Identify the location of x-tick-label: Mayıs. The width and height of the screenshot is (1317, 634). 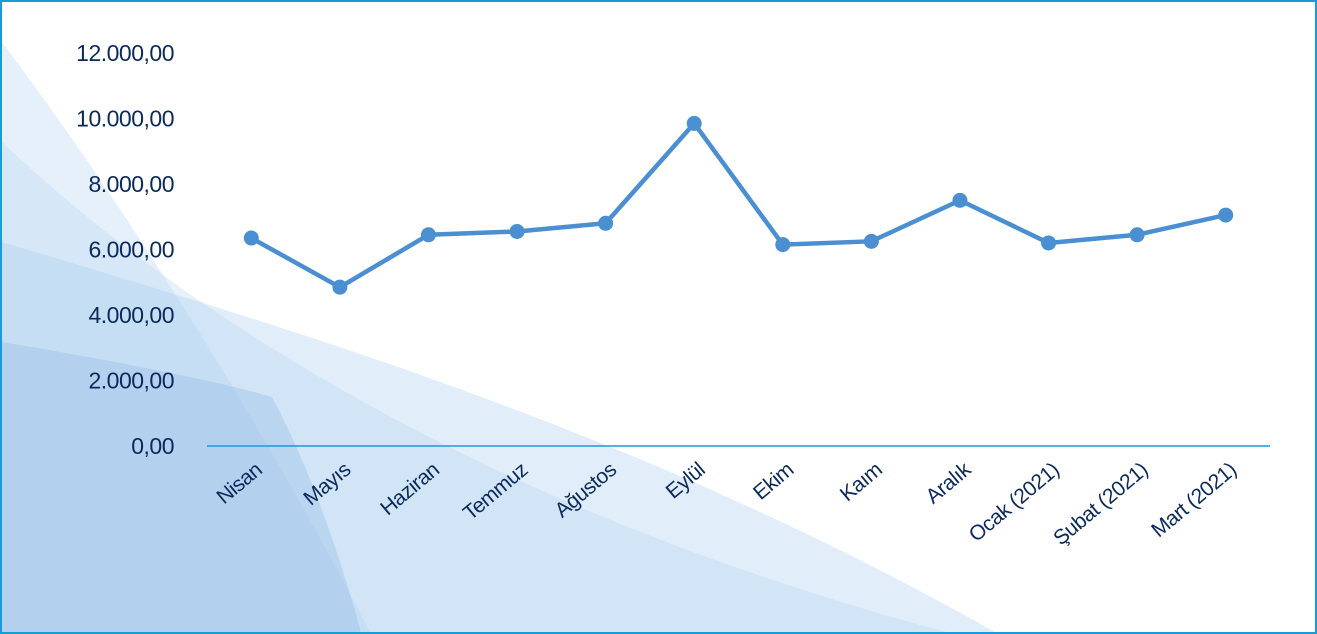
(327, 484).